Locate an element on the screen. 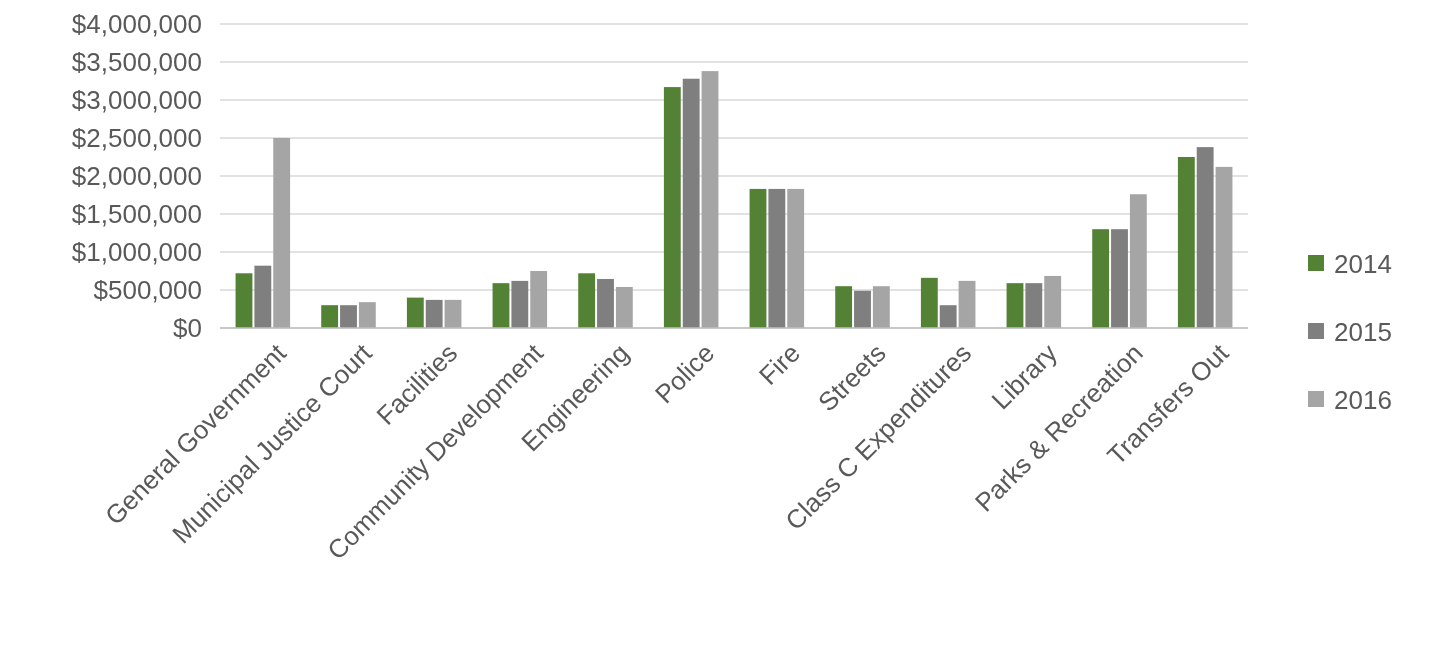  x-tick-label: Fire is located at coordinates (779, 364).